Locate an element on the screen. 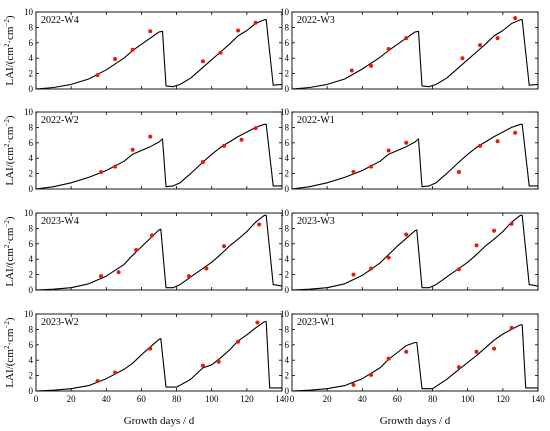 This screenshot has height=431, width=550. panel-2022-W3: 0 2 4 6 8 10 2022-W3 is located at coordinates (409, 50).